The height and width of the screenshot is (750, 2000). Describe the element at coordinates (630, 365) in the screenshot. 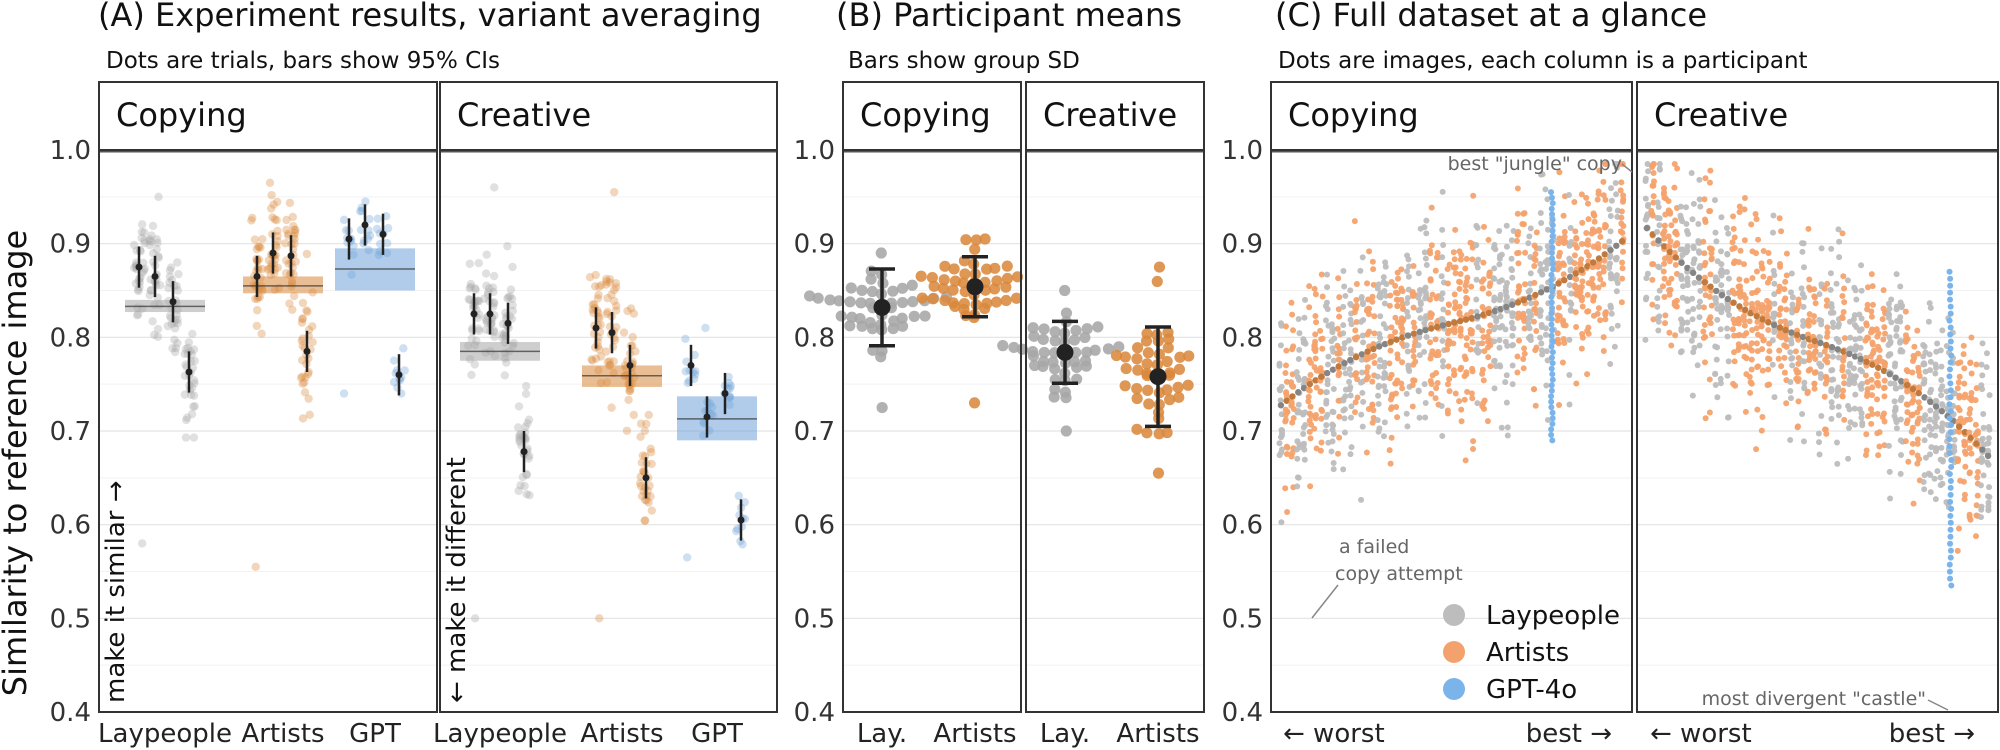

I see `variant-mean-point` at that location.